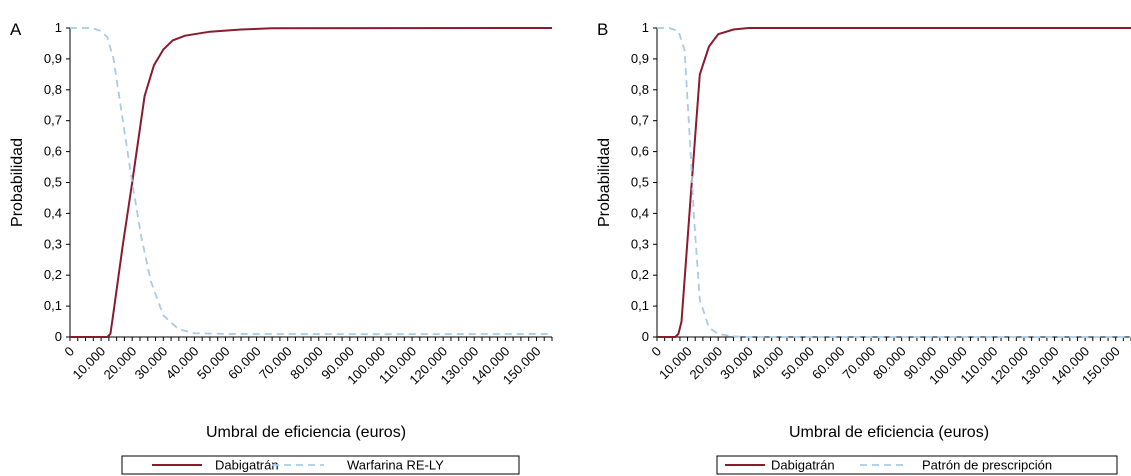 The width and height of the screenshot is (1131, 476). Describe the element at coordinates (320, 465) in the screenshot. I see `legend: Dabigatrán Warfarina RE-LY` at that location.